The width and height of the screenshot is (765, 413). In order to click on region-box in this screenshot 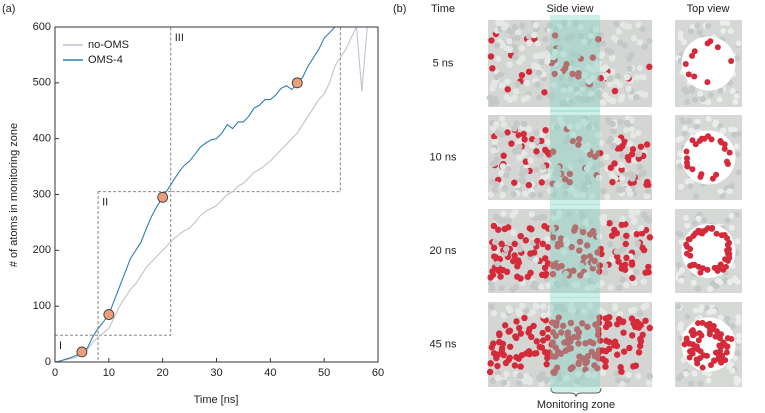, I will do `click(77, 348)`.